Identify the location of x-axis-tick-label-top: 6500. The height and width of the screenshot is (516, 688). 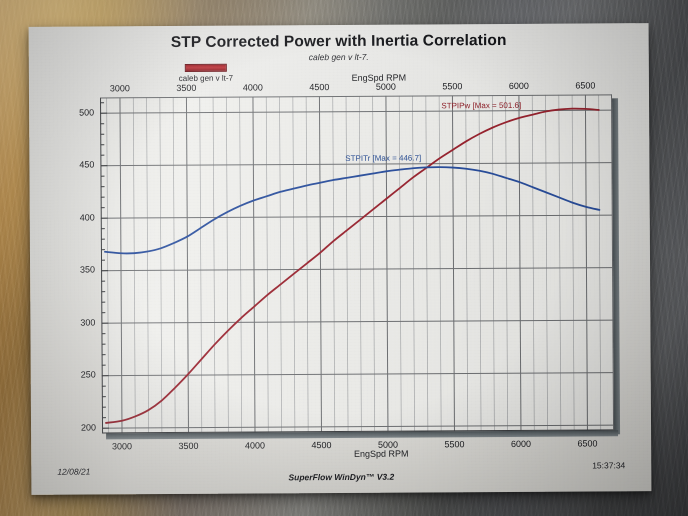
(585, 85).